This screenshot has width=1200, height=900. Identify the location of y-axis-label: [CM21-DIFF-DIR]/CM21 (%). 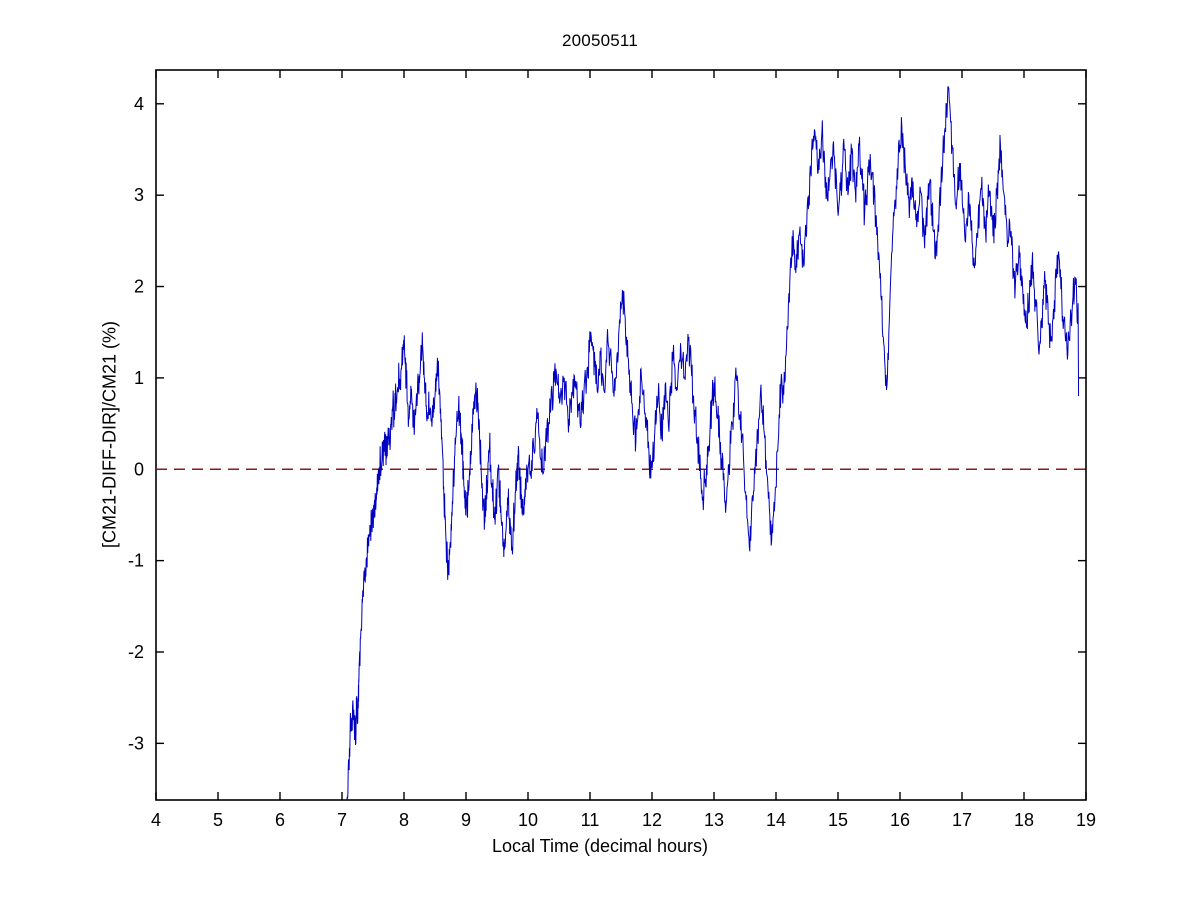
(109, 435).